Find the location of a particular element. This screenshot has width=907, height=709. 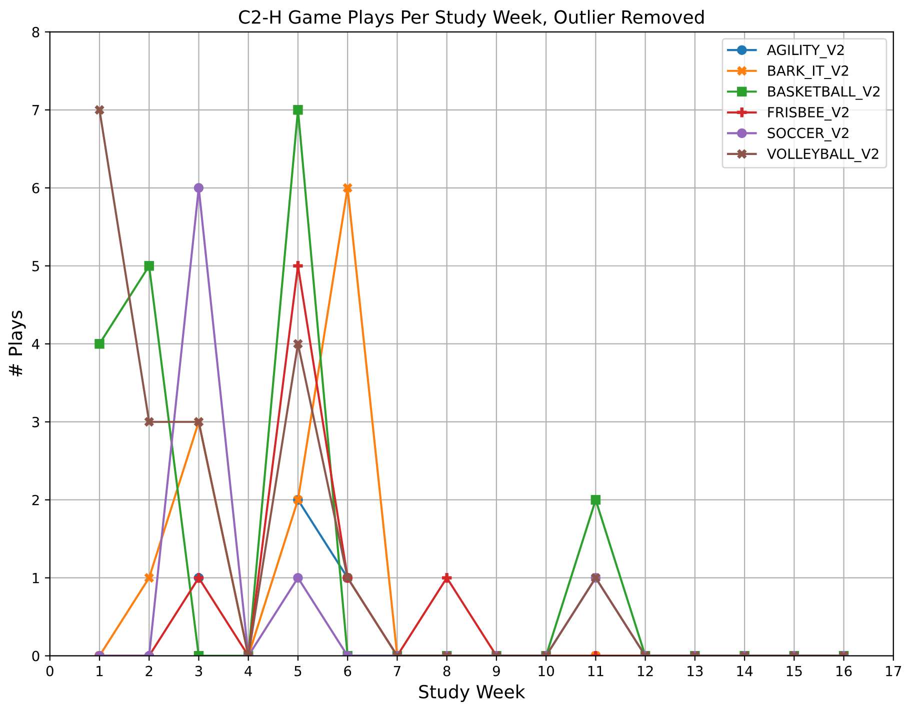

legend-label: VOLLEYBALL_V2 is located at coordinates (822, 155).